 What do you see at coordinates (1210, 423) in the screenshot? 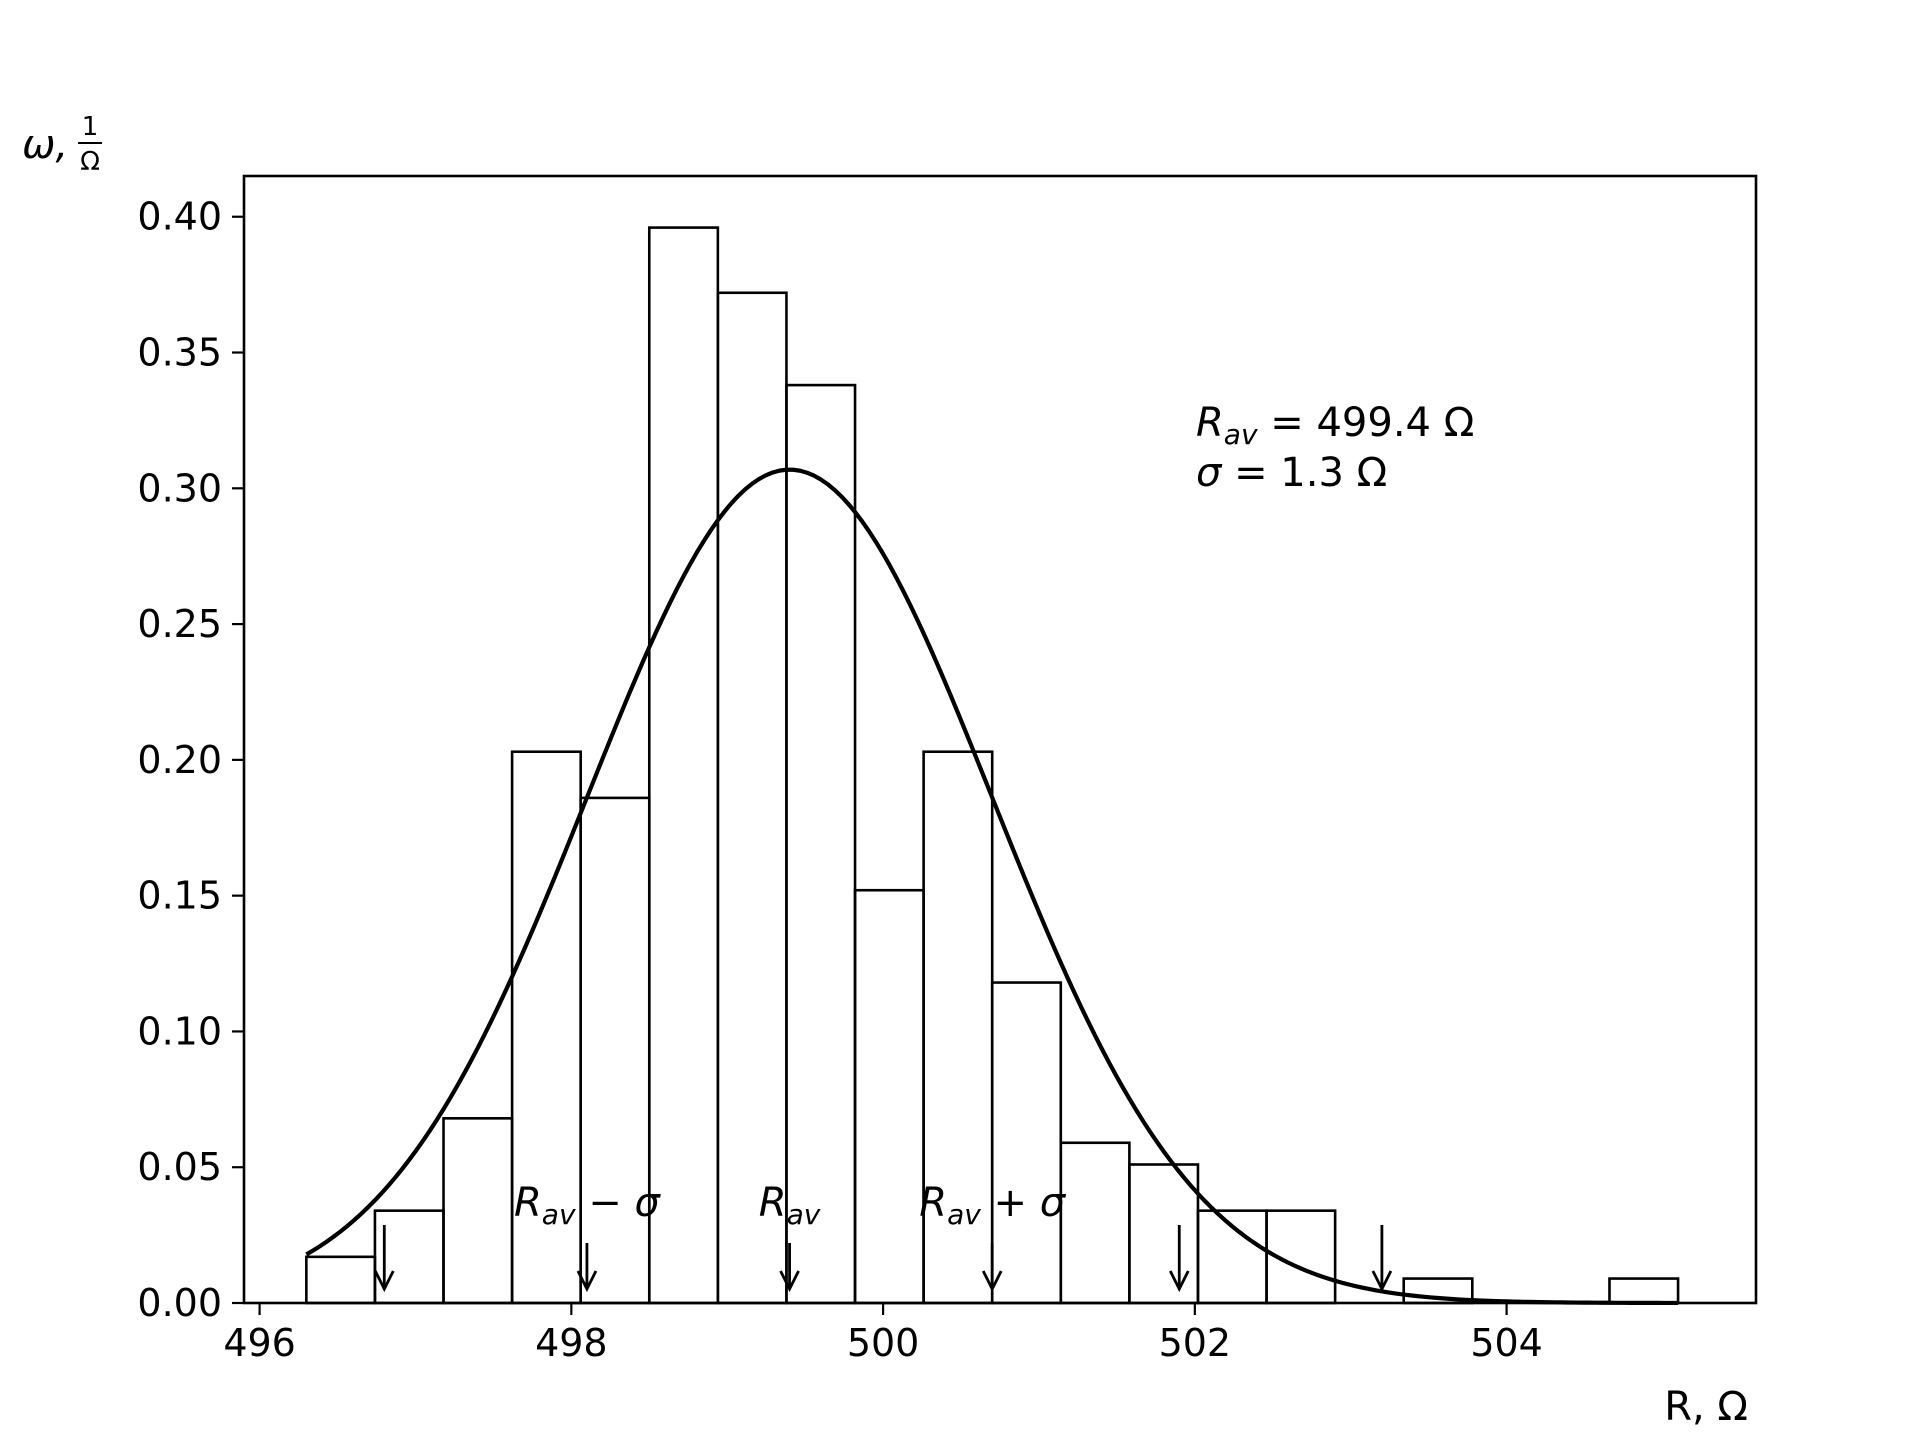
I see `mean-annotation-symbol: R` at bounding box center [1210, 423].